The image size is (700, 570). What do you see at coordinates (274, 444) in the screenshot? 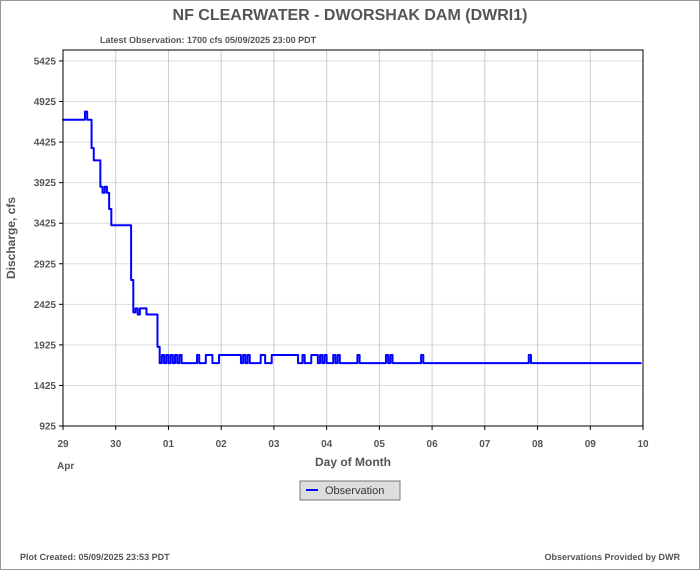
I see `x-tick-label: 03` at bounding box center [274, 444].